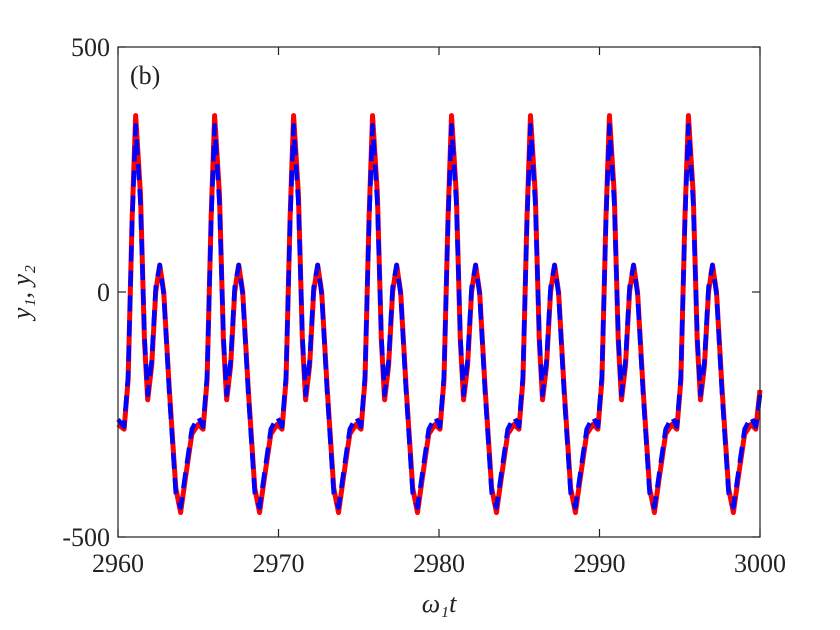 This screenshot has width=840, height=630. Describe the element at coordinates (145, 75) in the screenshot. I see `annotation: (b)` at that location.